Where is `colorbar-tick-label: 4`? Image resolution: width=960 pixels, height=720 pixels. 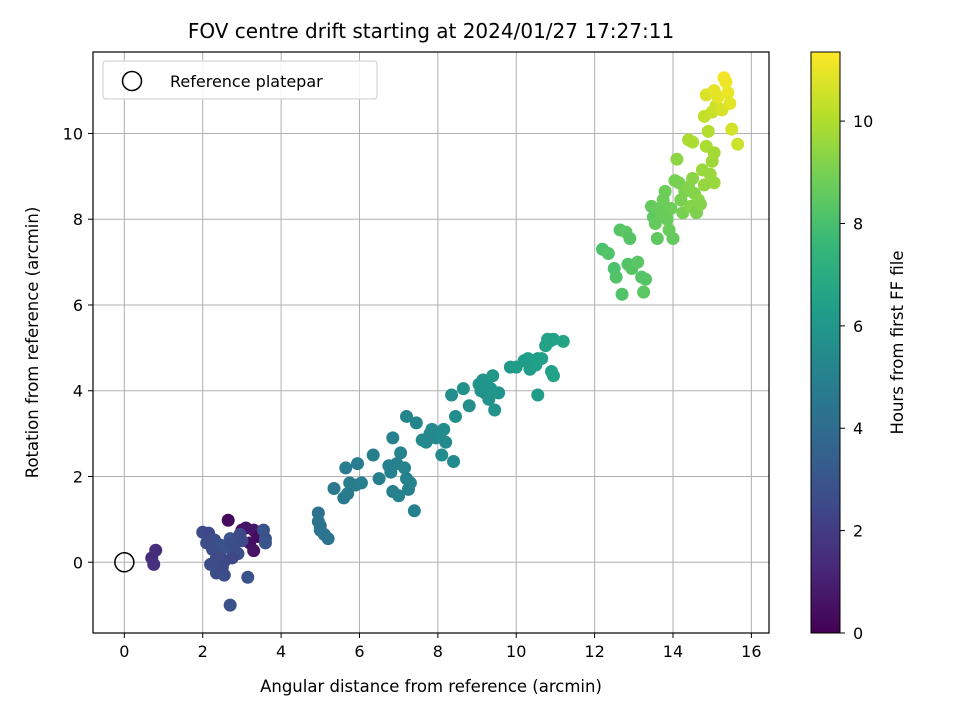 colorbar-tick-label: 4 is located at coordinates (858, 428).